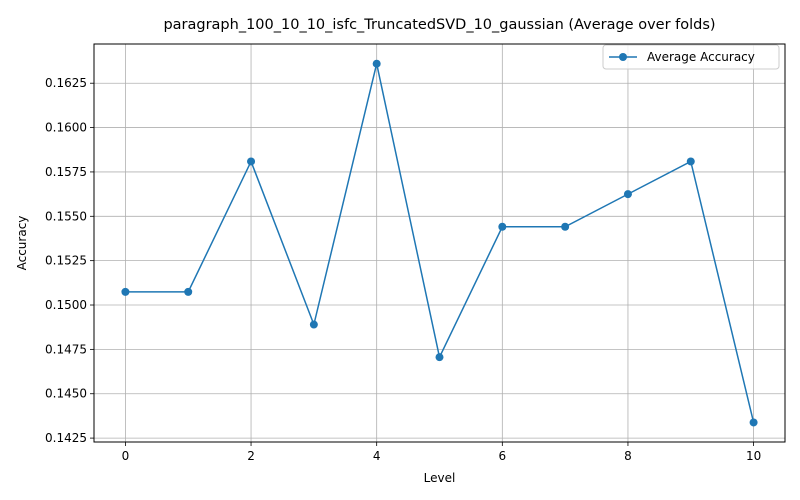 The image size is (800, 500). I want to click on y-tick-label: 0.1450, so click(66, 394).